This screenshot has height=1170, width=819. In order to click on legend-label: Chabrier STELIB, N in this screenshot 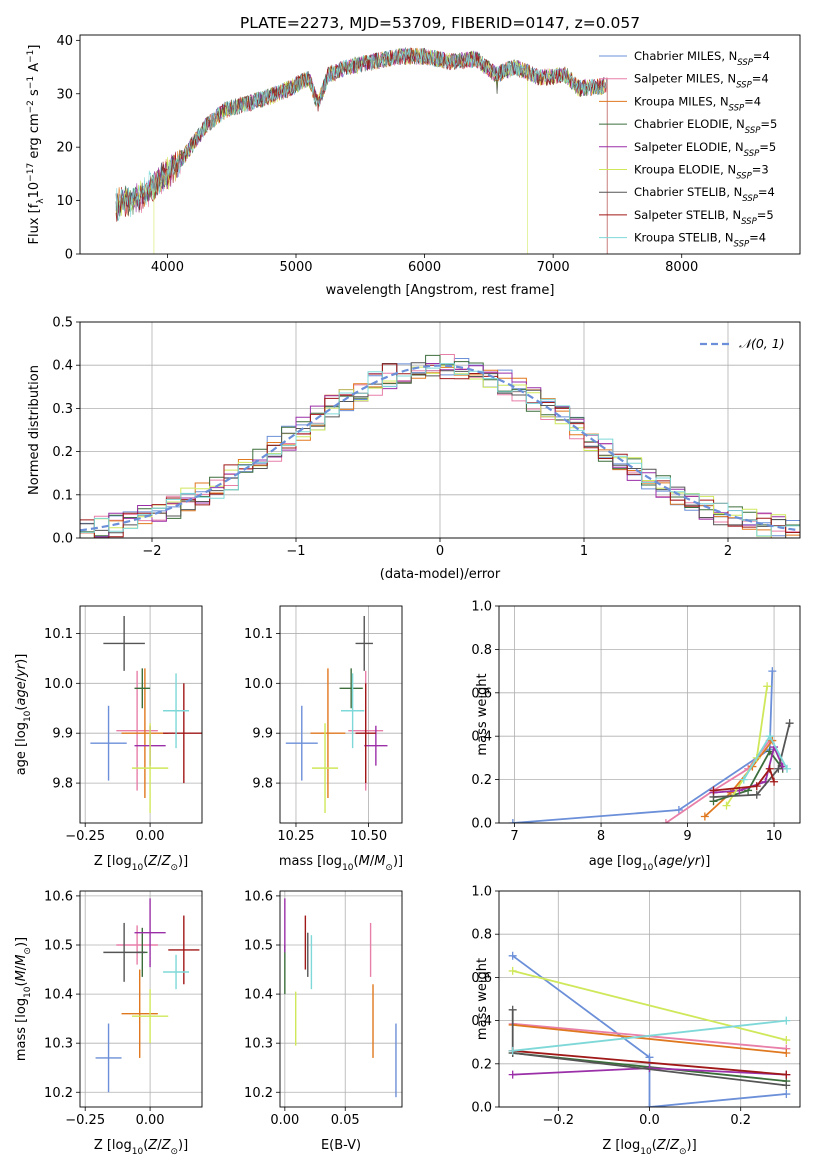, I will do `click(688, 192)`.